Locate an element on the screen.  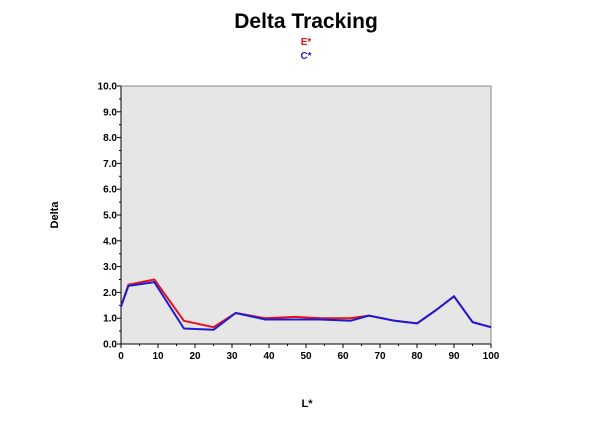
chart-title: Delta Tracking is located at coordinates (306, 21).